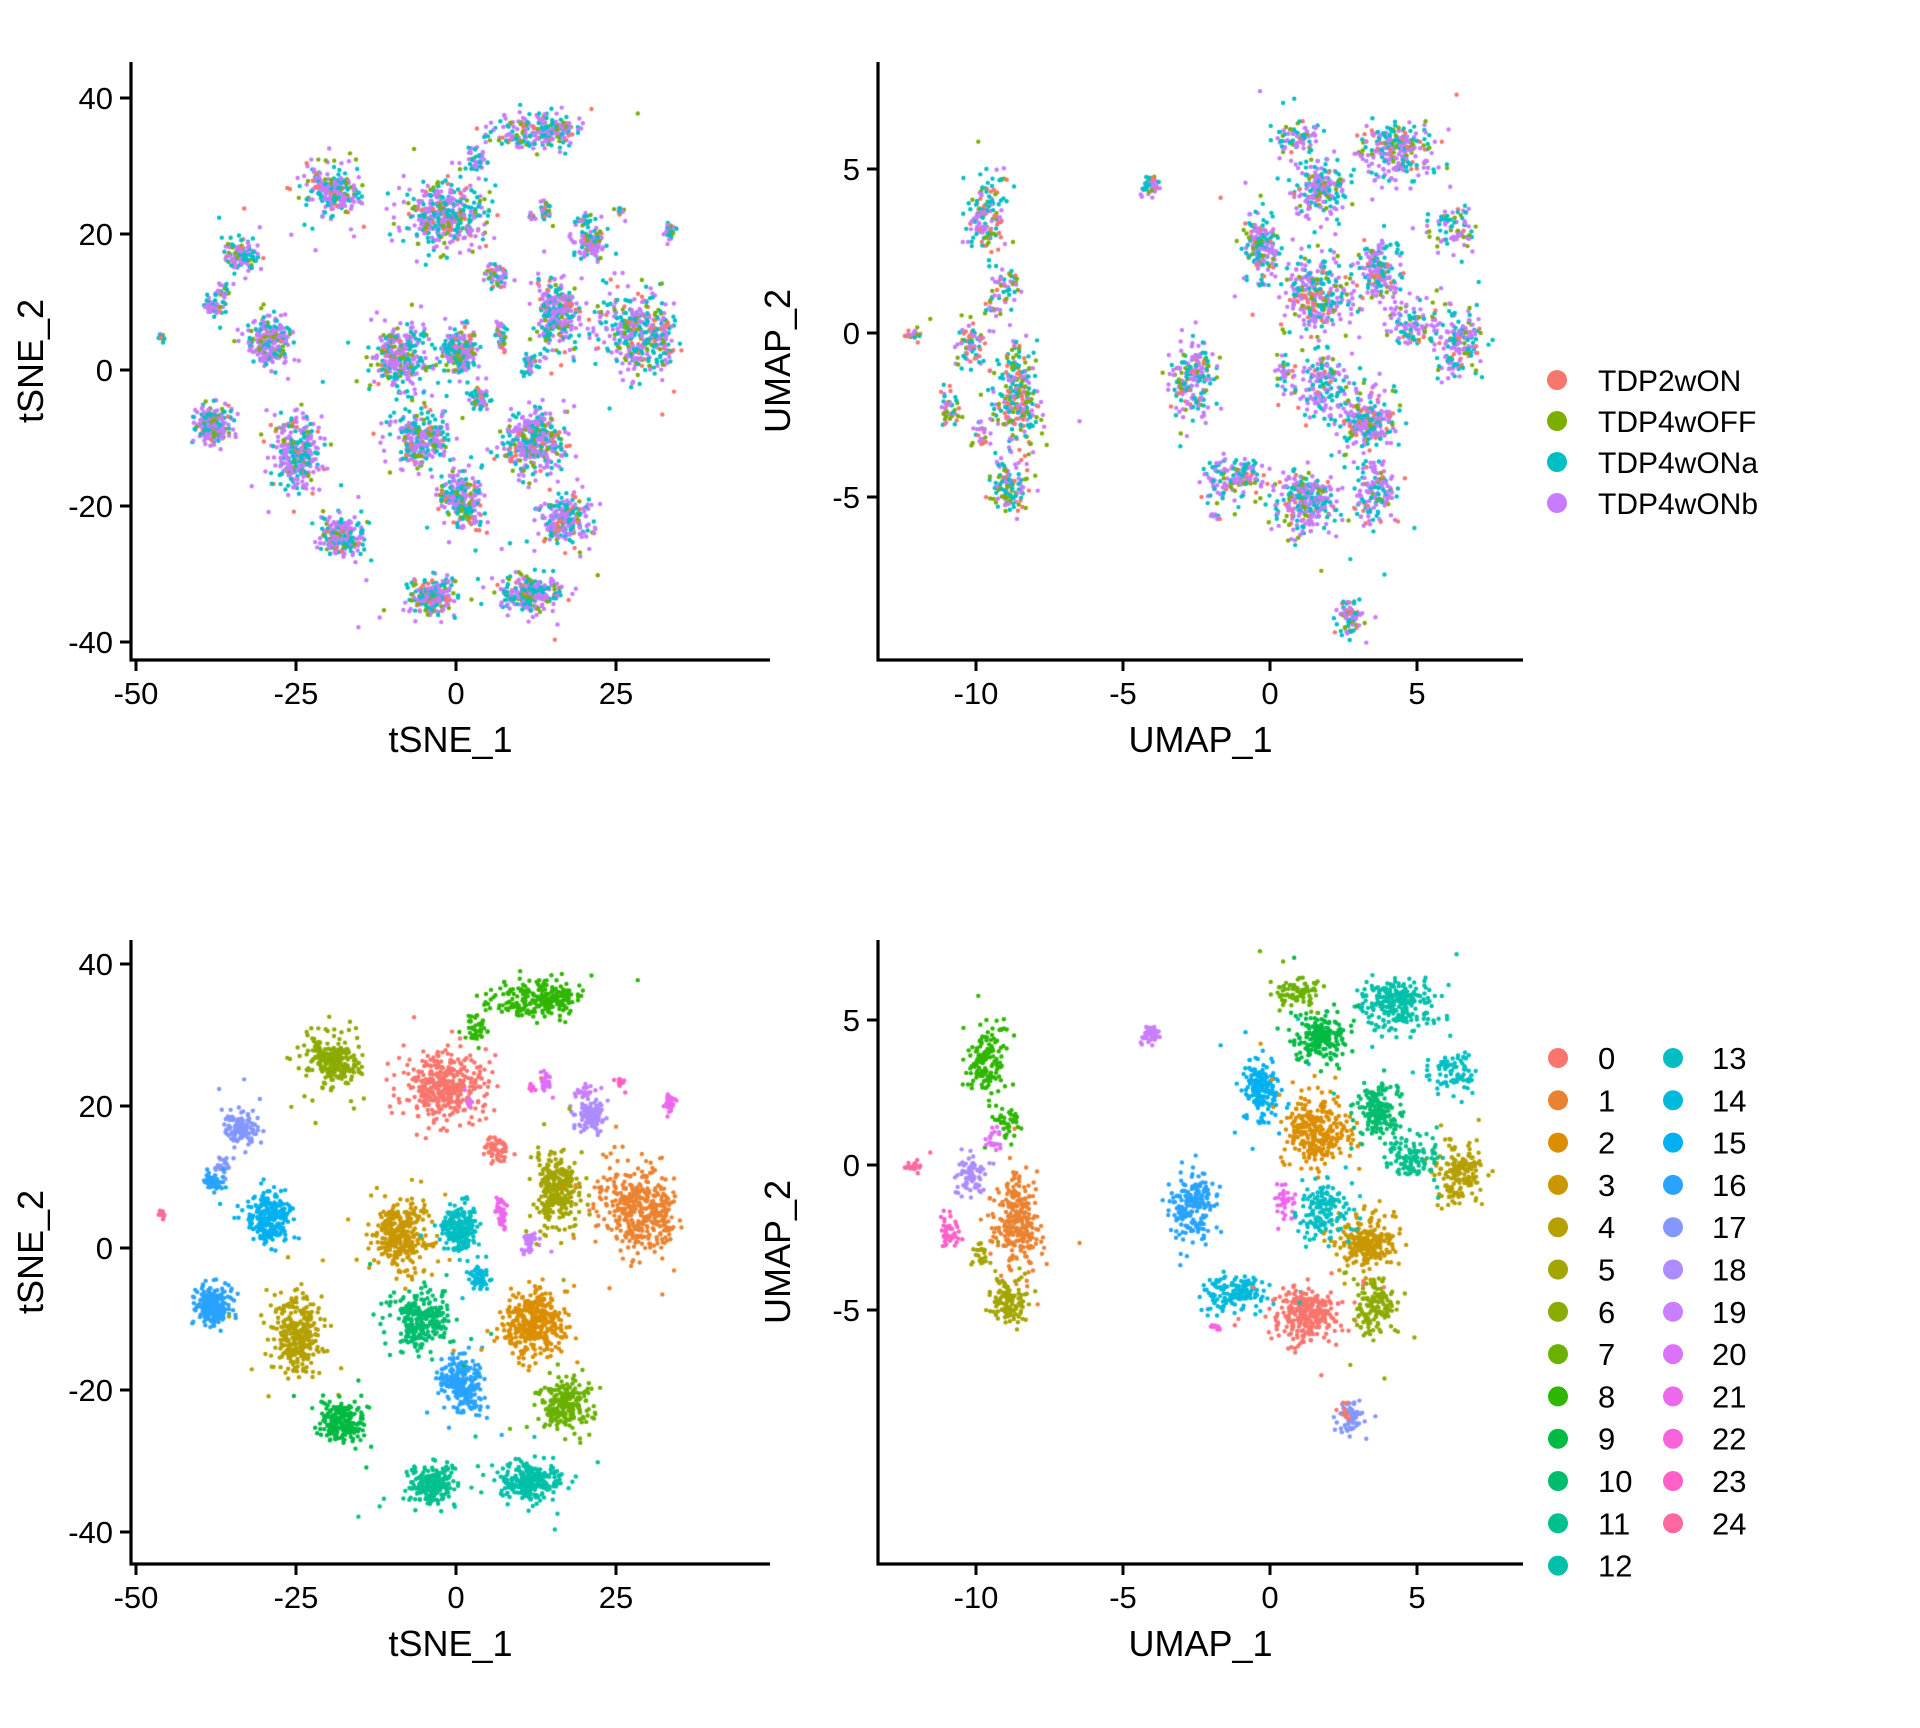 The width and height of the screenshot is (1920, 1728). I want to click on legend-label-cluster-17: 17, so click(1729, 1227).